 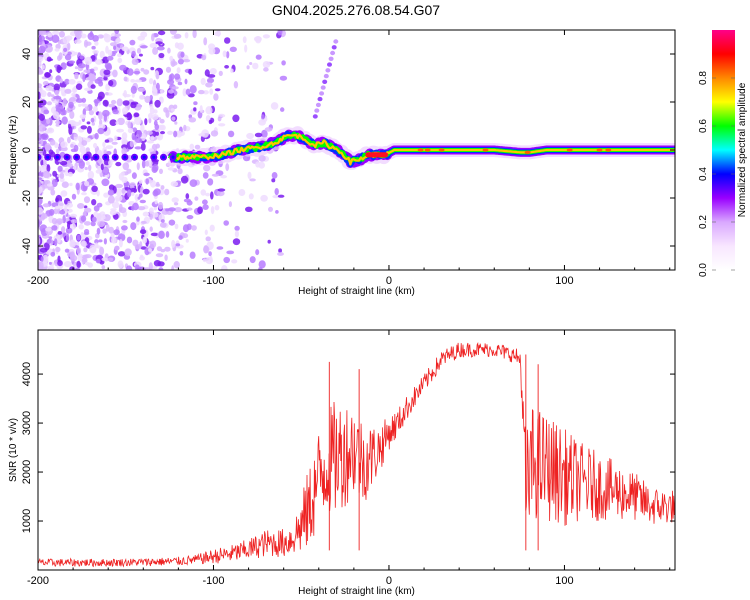 What do you see at coordinates (599, 150) in the screenshot?
I see `ridge-hotspot` at bounding box center [599, 150].